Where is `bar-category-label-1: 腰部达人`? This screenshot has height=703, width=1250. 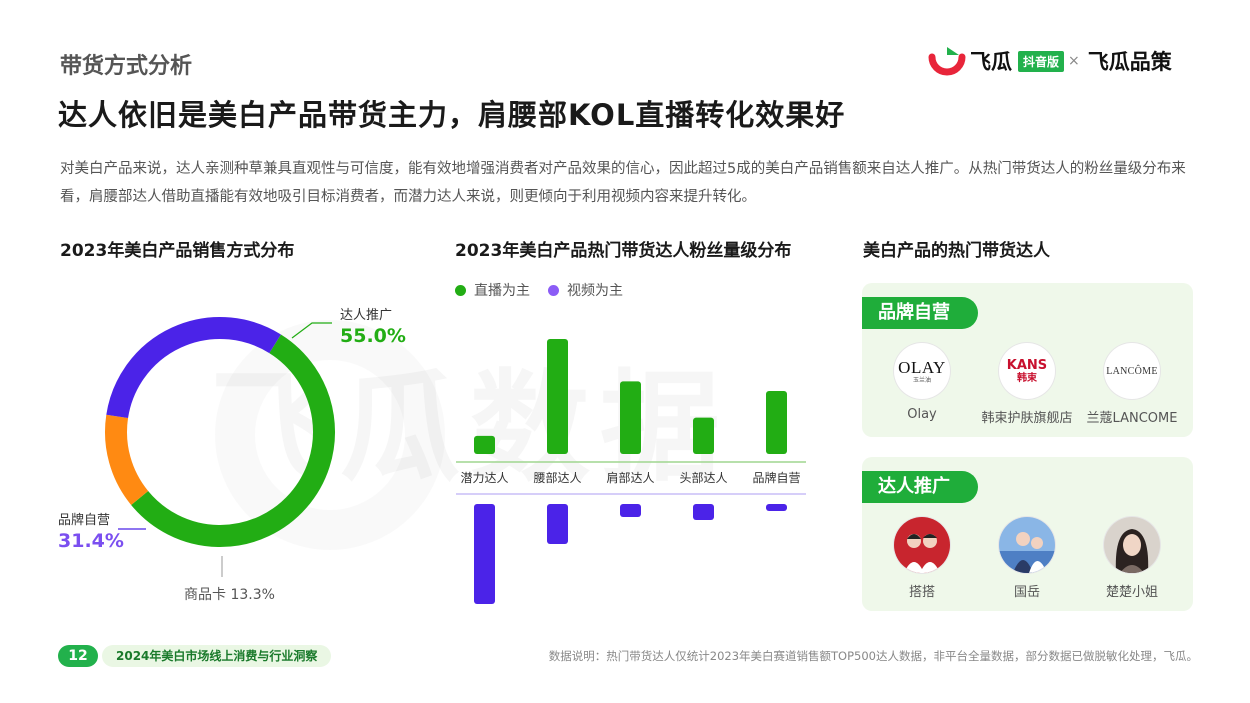
bar-category-label-1: 腰部达人 is located at coordinates (557, 477).